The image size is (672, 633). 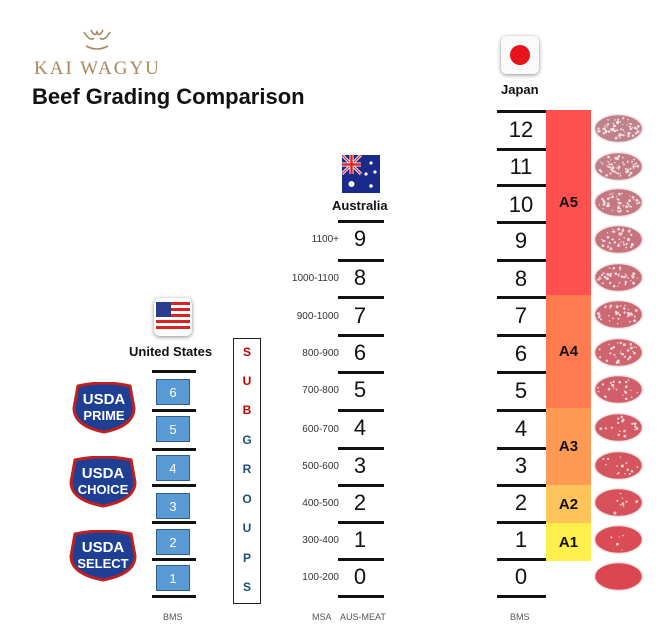 What do you see at coordinates (521, 576) in the screenshot?
I see `japan-bms-score: 0` at bounding box center [521, 576].